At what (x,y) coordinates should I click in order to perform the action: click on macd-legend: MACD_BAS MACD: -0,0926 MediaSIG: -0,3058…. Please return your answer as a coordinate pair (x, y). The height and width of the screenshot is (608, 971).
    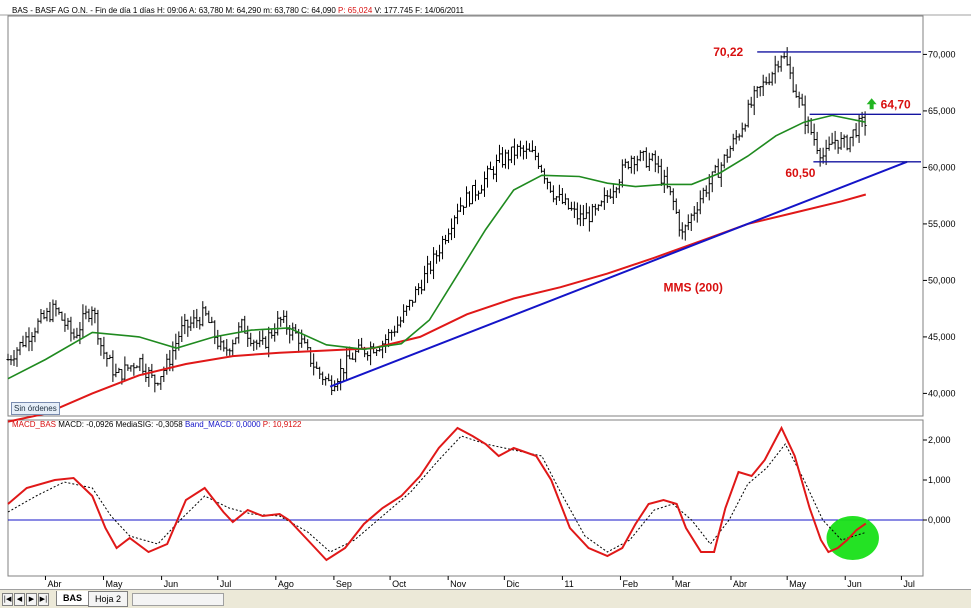
    Looking at the image, I should click on (157, 424).